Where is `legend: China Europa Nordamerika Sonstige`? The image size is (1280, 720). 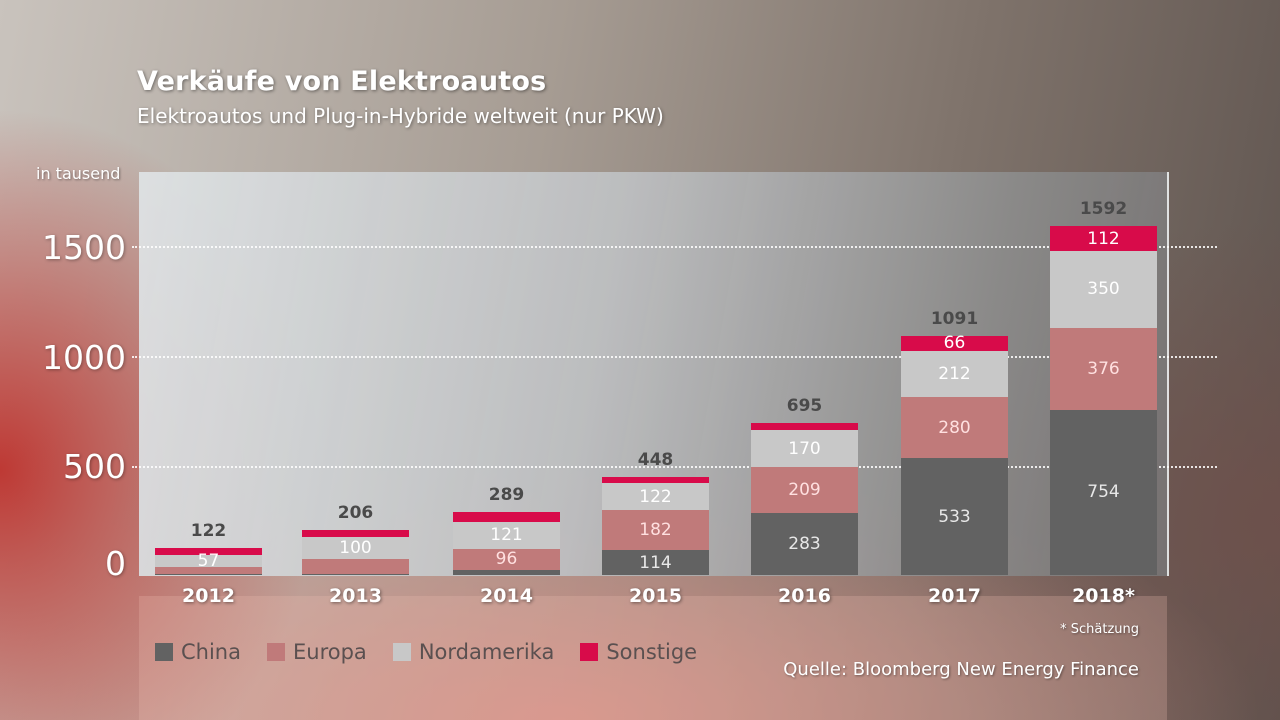
legend: China Europa Nordamerika Sonstige is located at coordinates (439, 652).